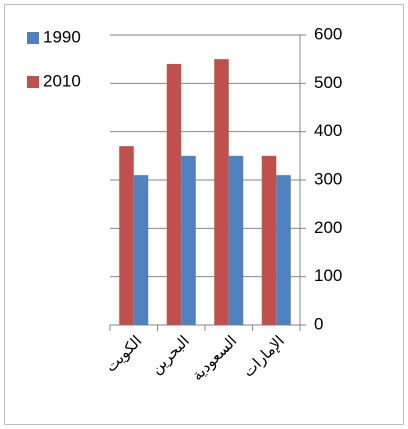  Describe the element at coordinates (328, 33) in the screenshot. I see `y-tick-label: 600` at that location.